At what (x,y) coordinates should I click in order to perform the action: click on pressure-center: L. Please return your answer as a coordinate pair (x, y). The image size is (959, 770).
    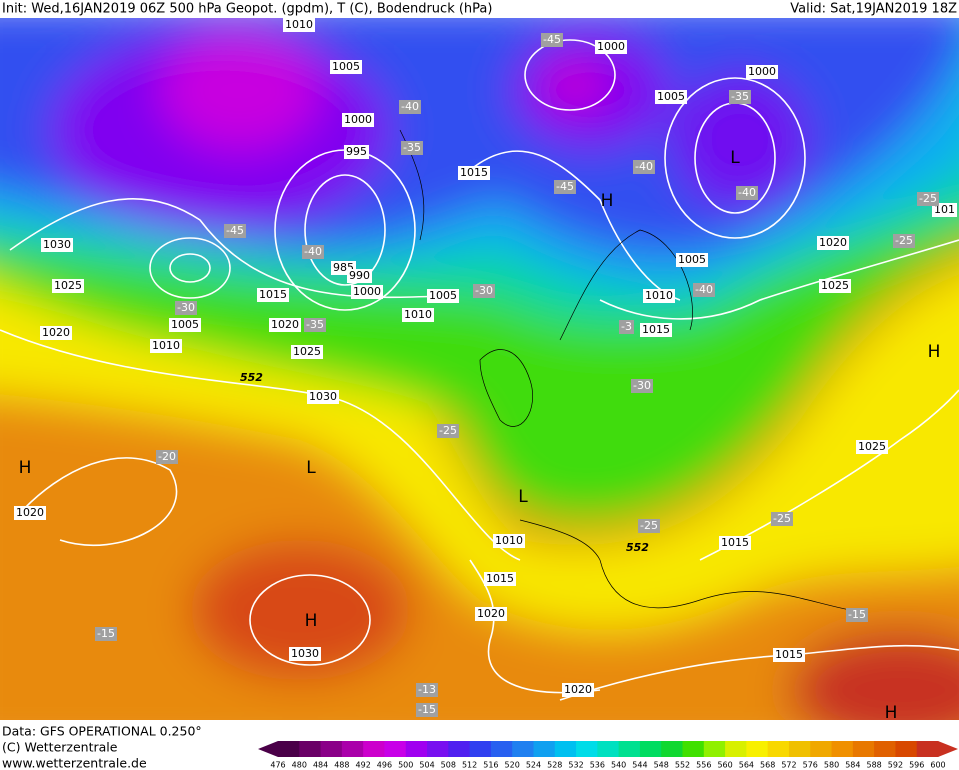
    Looking at the image, I should click on (735, 158).